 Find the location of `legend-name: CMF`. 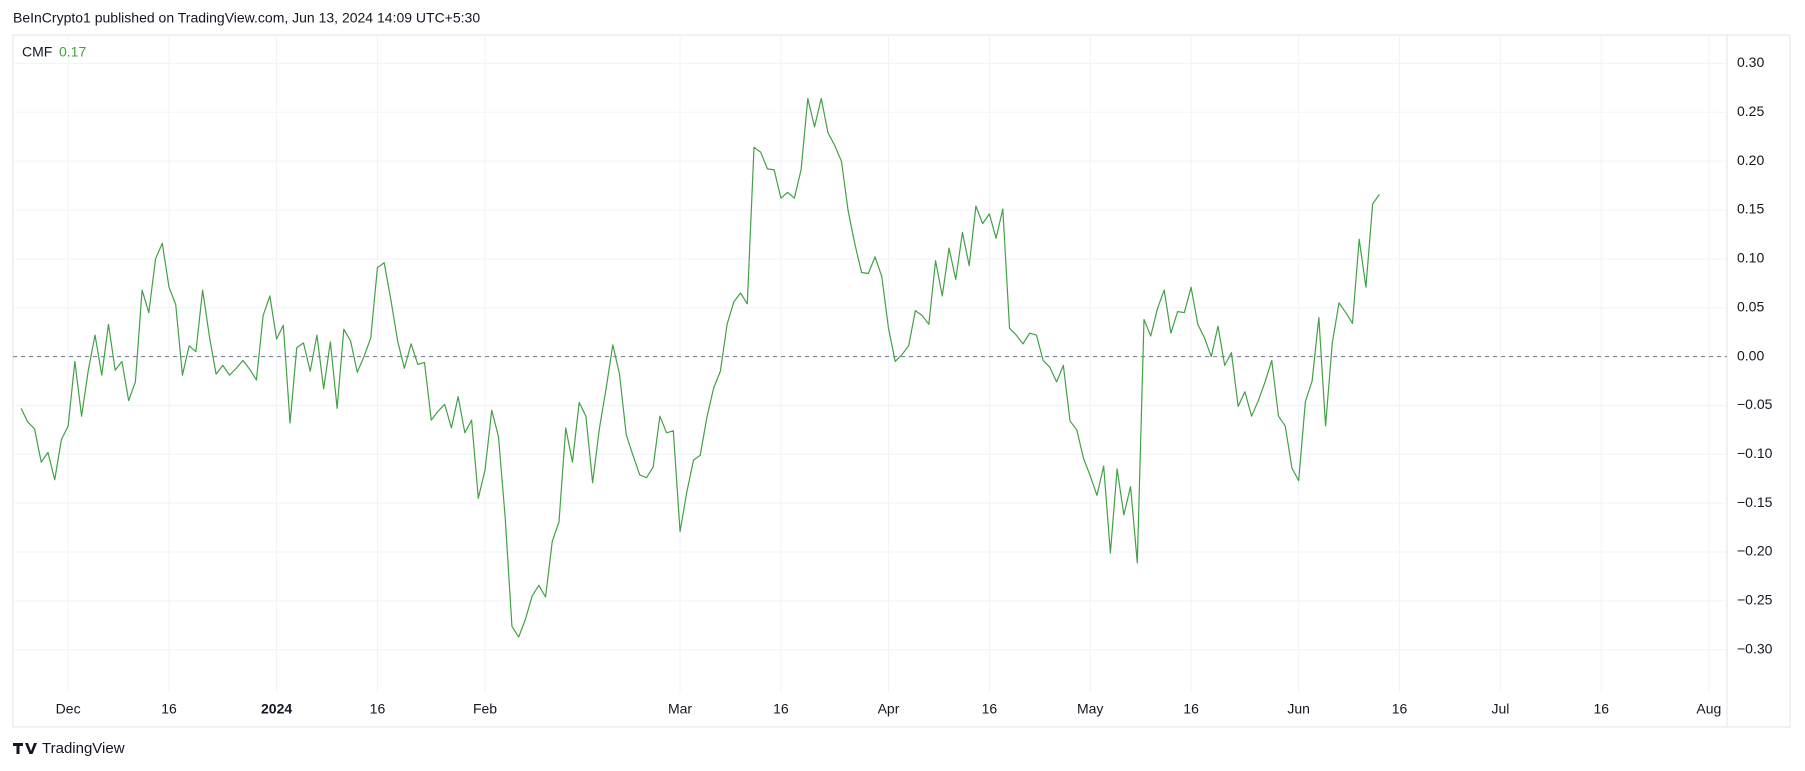

legend-name: CMF is located at coordinates (37, 52).